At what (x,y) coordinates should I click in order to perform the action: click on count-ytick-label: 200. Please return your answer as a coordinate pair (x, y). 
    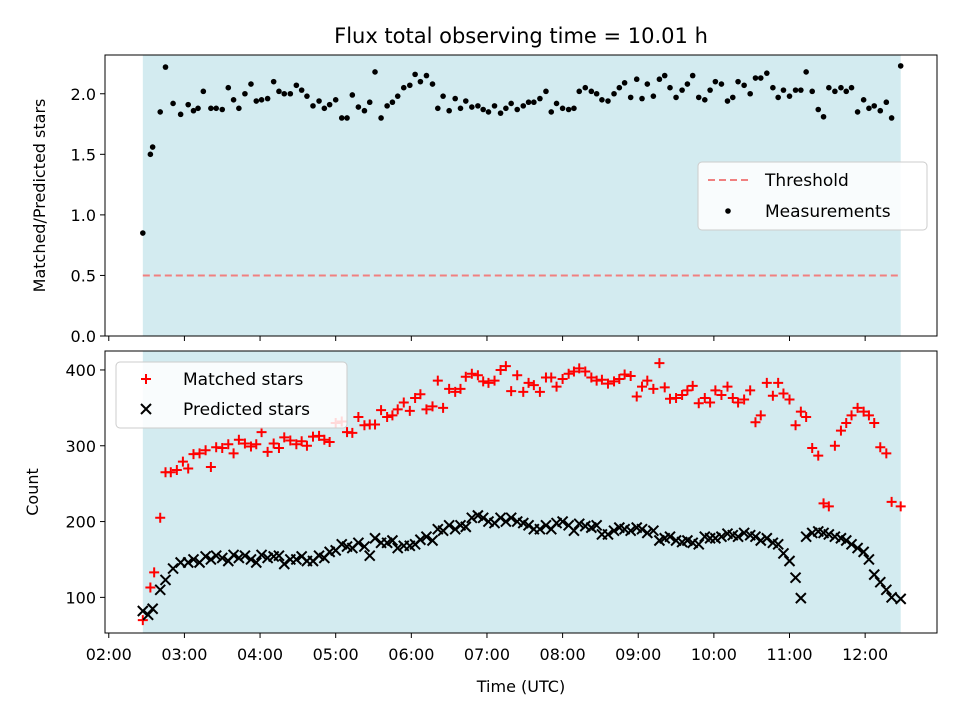
    Looking at the image, I should click on (80, 522).